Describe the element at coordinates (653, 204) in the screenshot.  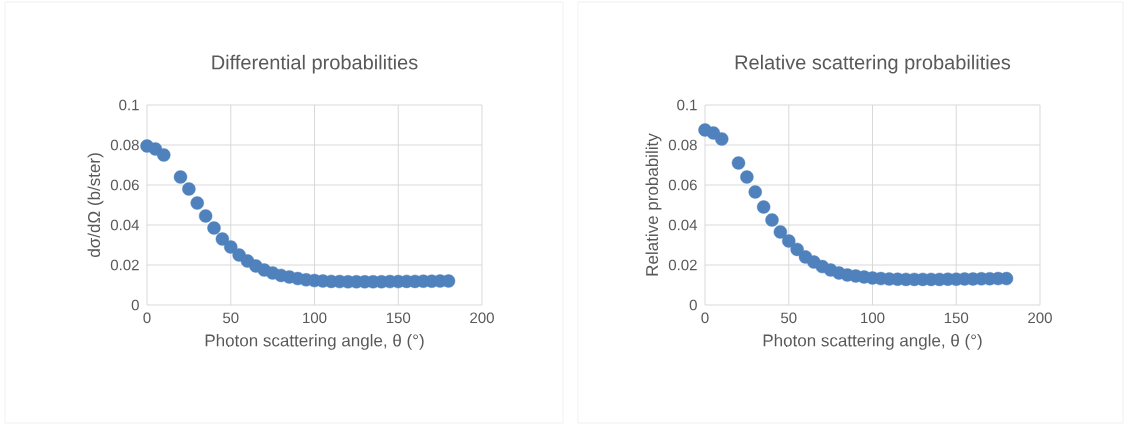
I see `y-axis-title: Relative probability` at that location.